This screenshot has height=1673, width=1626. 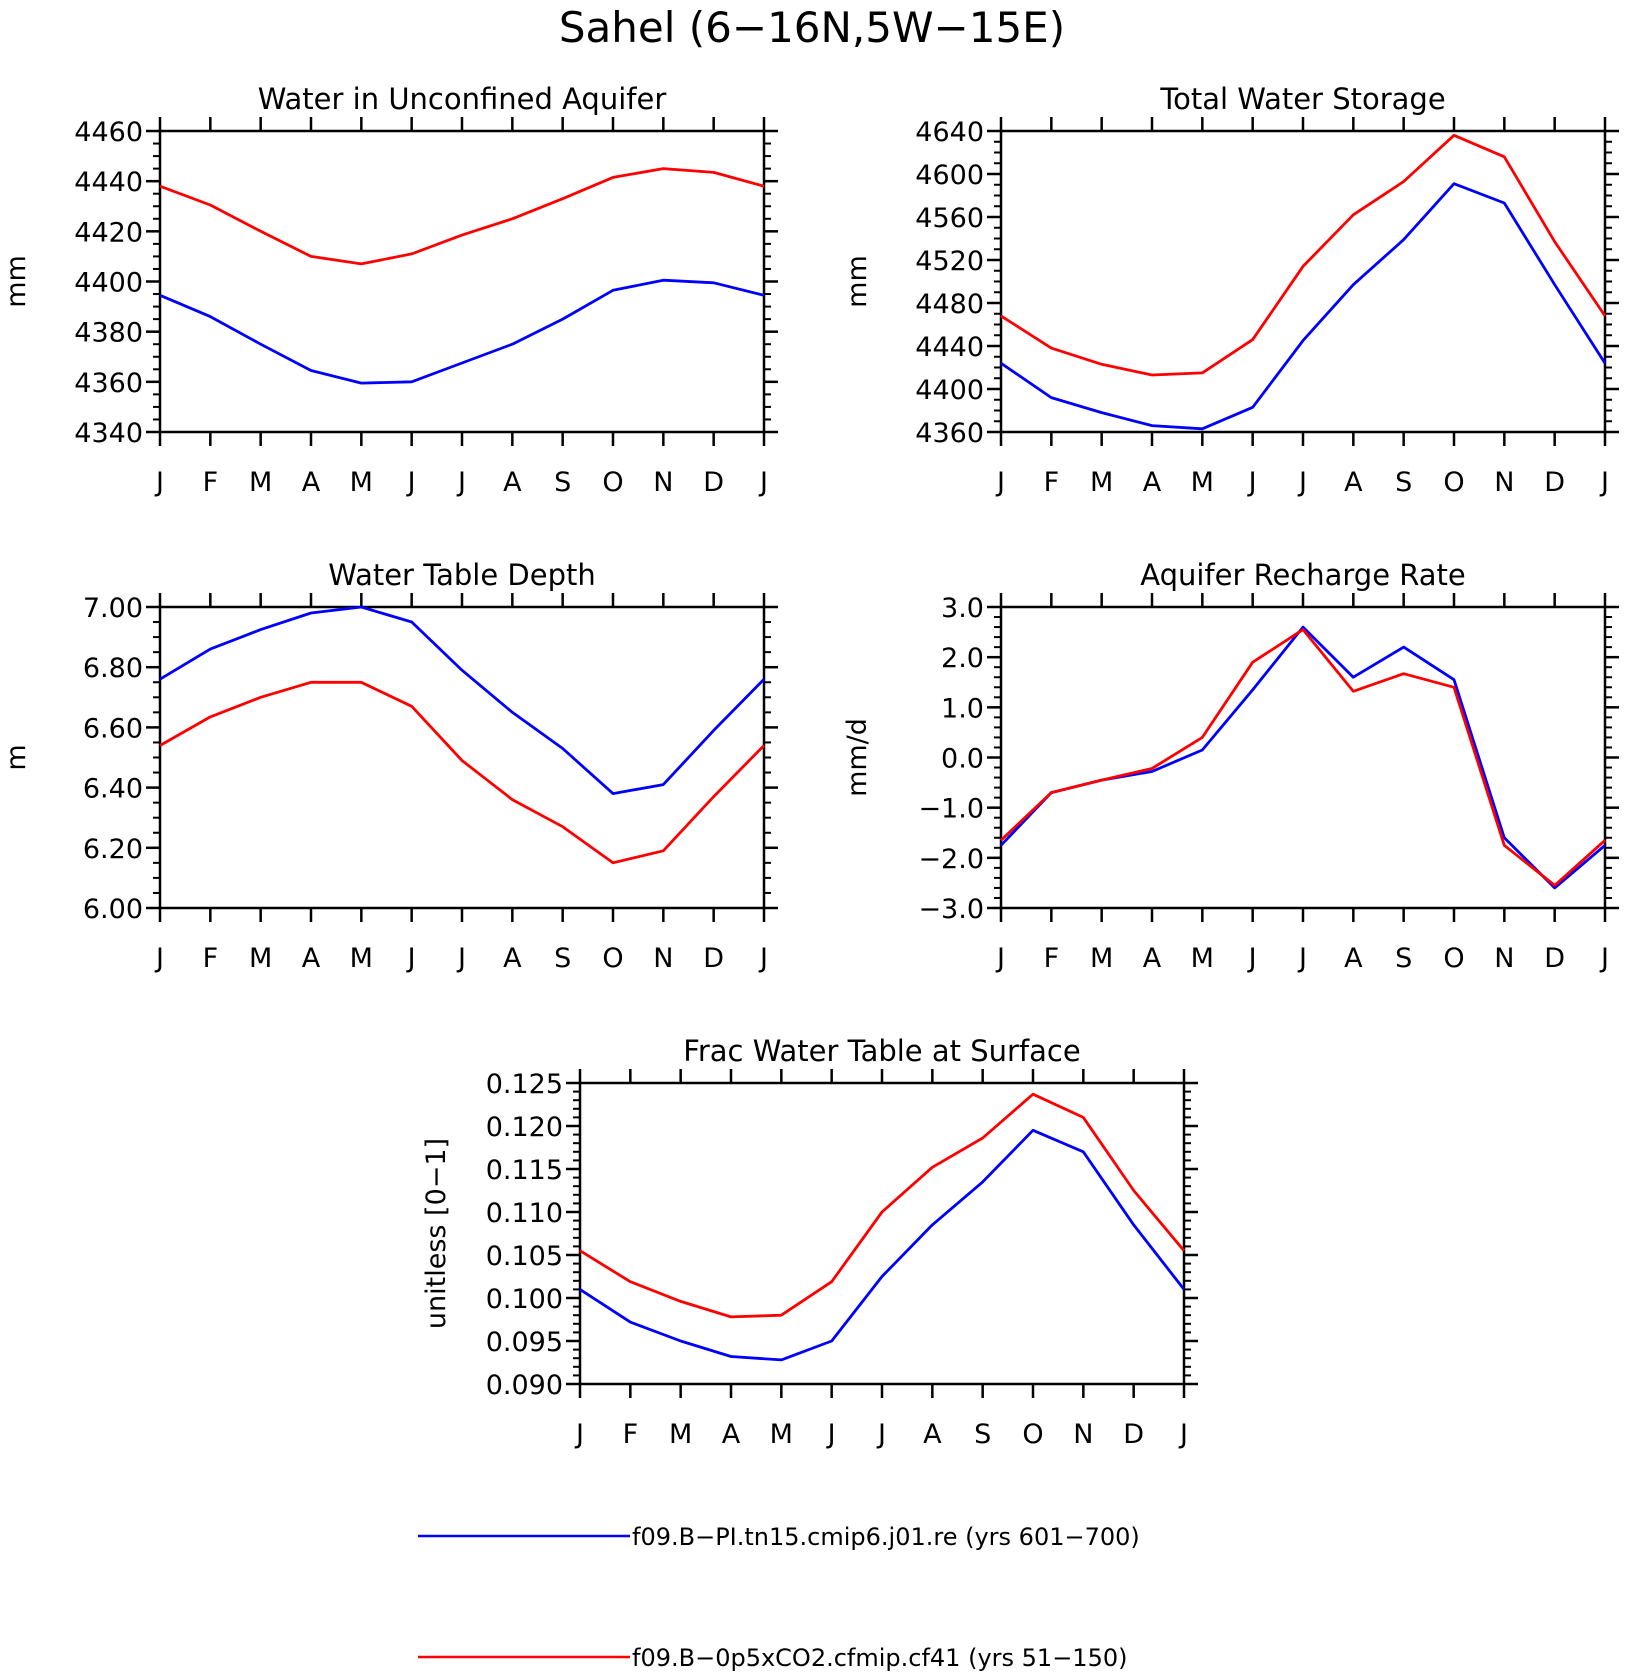 What do you see at coordinates (951, 809) in the screenshot?
I see `y-tick-label: −1.0` at bounding box center [951, 809].